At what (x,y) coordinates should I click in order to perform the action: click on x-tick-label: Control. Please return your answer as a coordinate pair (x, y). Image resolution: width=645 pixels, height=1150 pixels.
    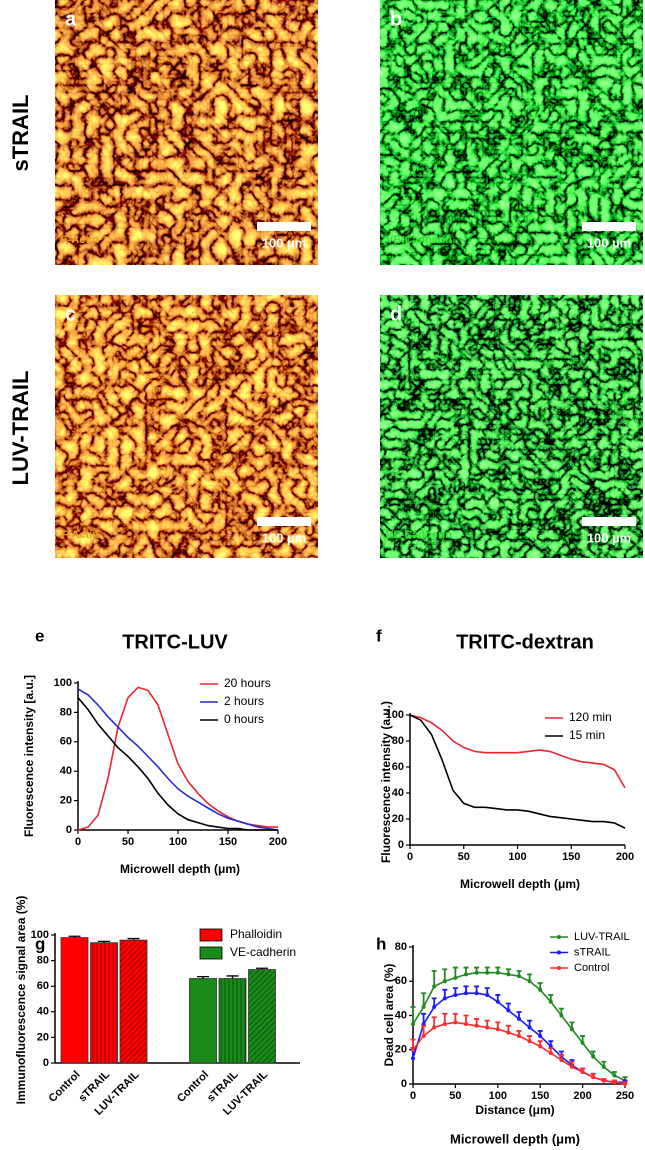
    Looking at the image, I should click on (193, 1087).